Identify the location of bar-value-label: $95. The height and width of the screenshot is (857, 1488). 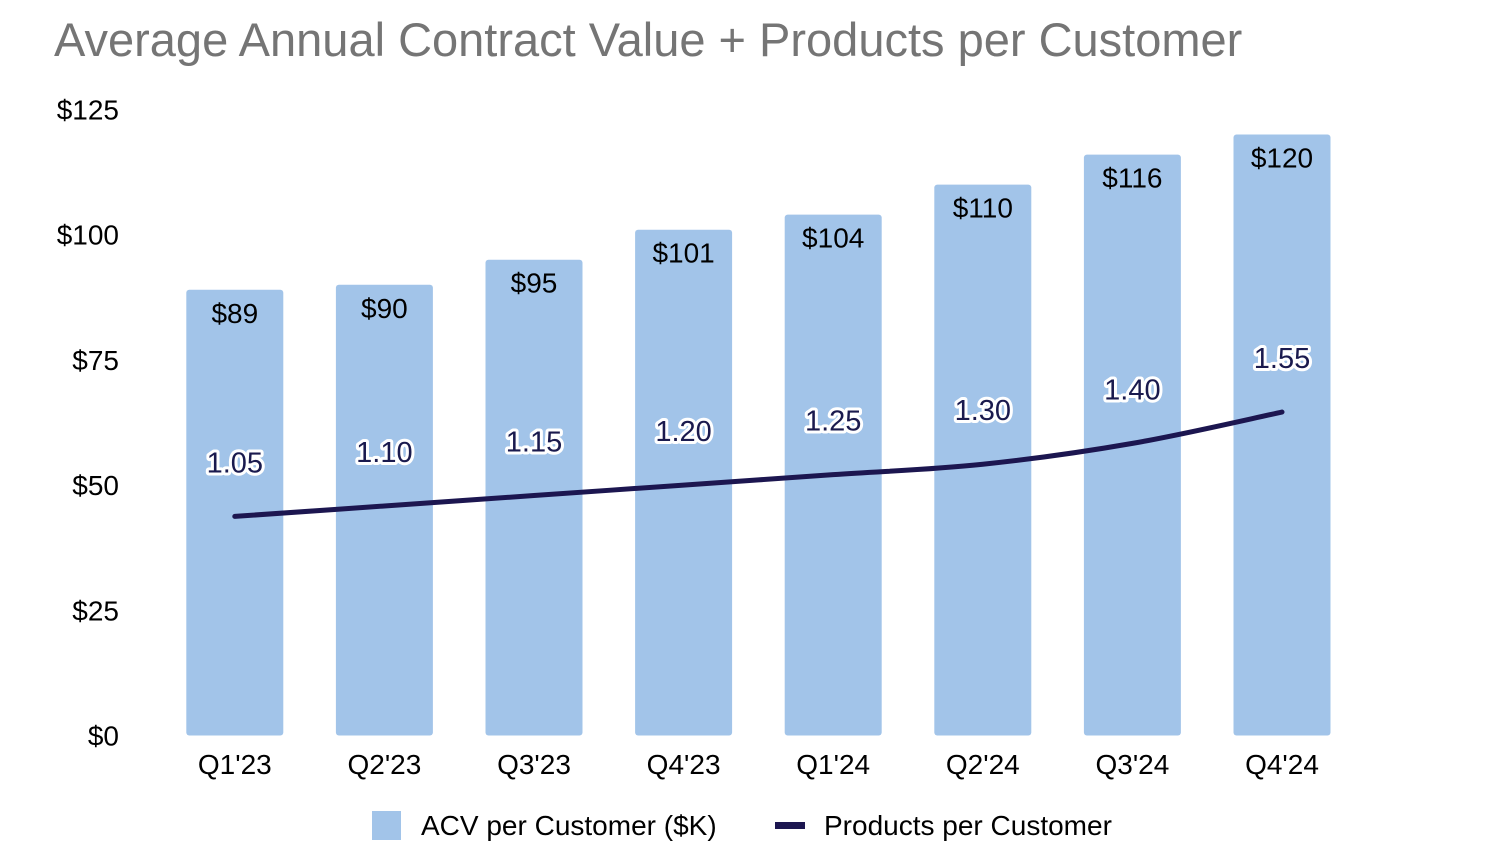
(534, 283).